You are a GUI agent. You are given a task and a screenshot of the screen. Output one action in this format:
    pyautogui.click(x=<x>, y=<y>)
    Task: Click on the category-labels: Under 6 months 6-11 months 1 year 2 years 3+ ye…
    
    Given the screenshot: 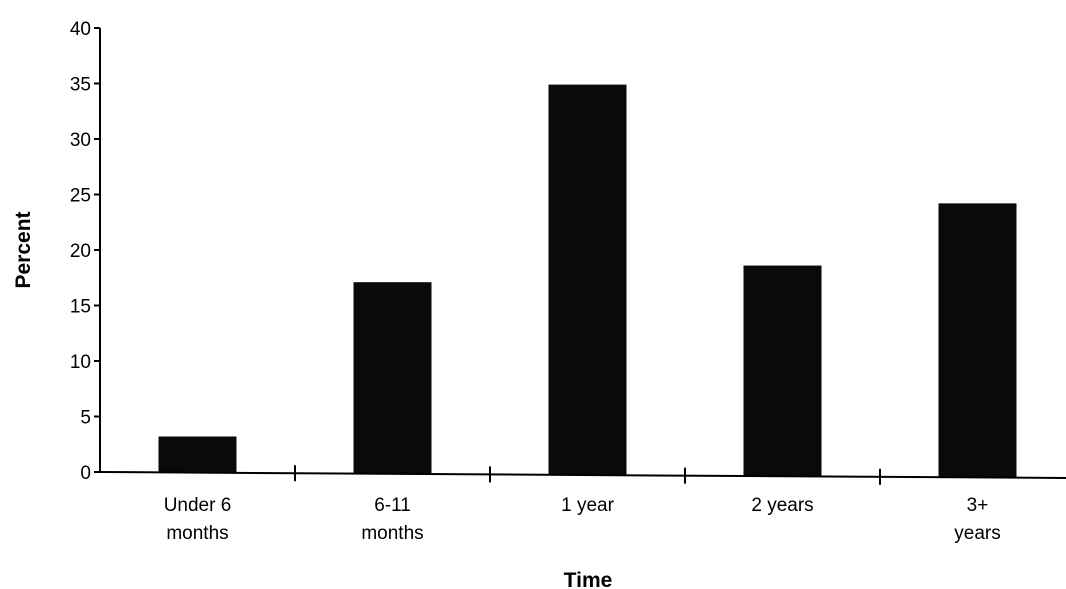 What is the action you would take?
    pyautogui.click(x=582, y=519)
    